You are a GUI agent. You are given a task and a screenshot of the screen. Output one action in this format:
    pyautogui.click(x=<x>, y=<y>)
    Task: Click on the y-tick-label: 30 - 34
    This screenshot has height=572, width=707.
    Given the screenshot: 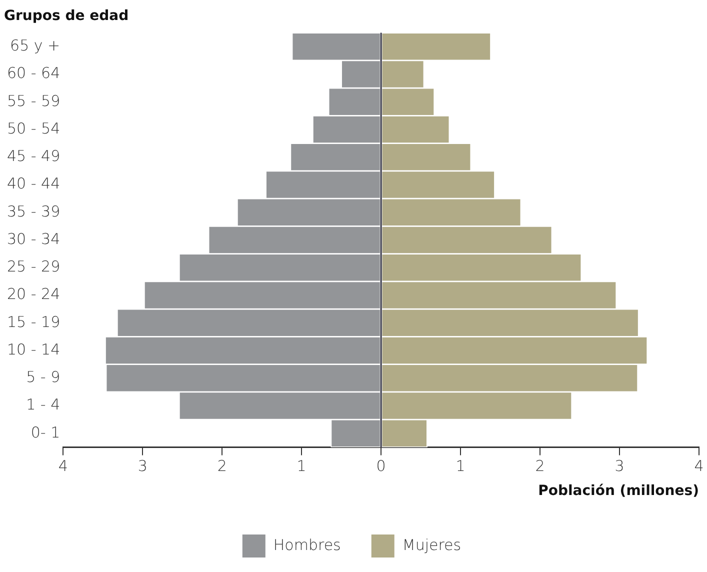 What is the action you would take?
    pyautogui.click(x=33, y=239)
    